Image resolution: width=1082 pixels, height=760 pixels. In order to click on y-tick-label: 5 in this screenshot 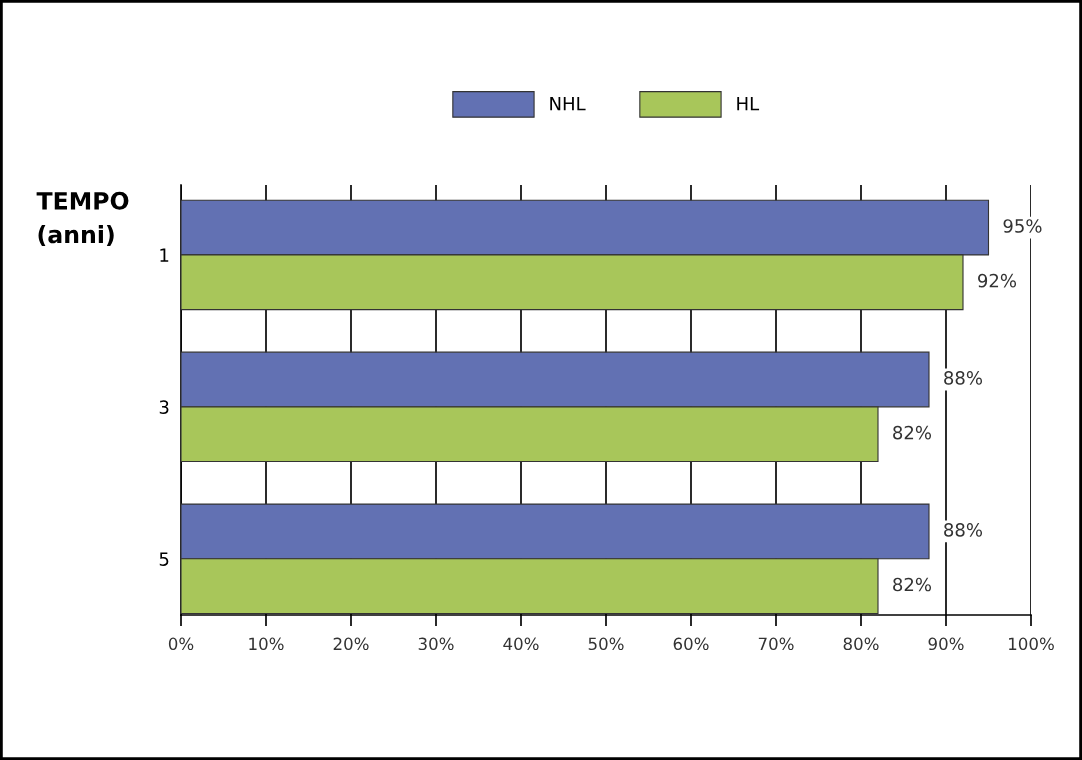, I will do `click(164, 559)`.